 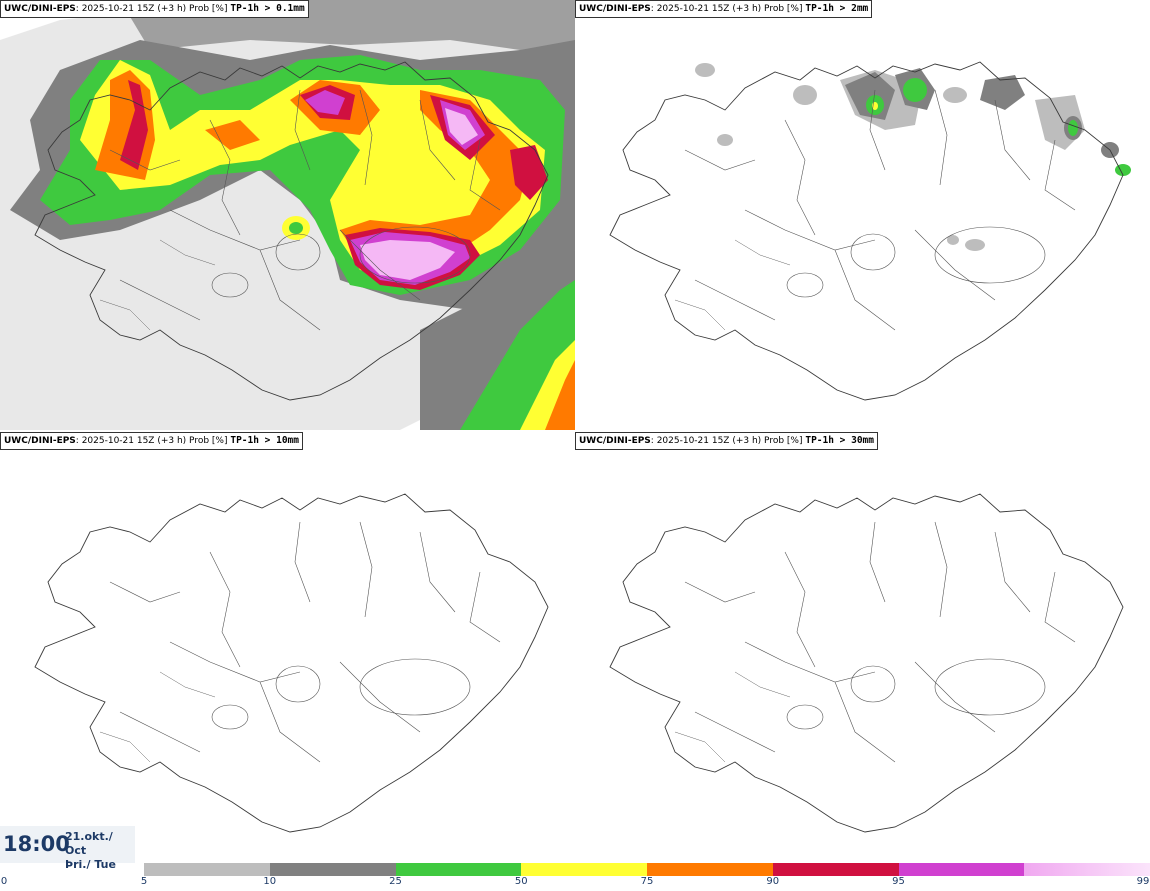 What do you see at coordinates (4, 881) in the screenshot?
I see `colorbar-tick-label: 0` at bounding box center [4, 881].